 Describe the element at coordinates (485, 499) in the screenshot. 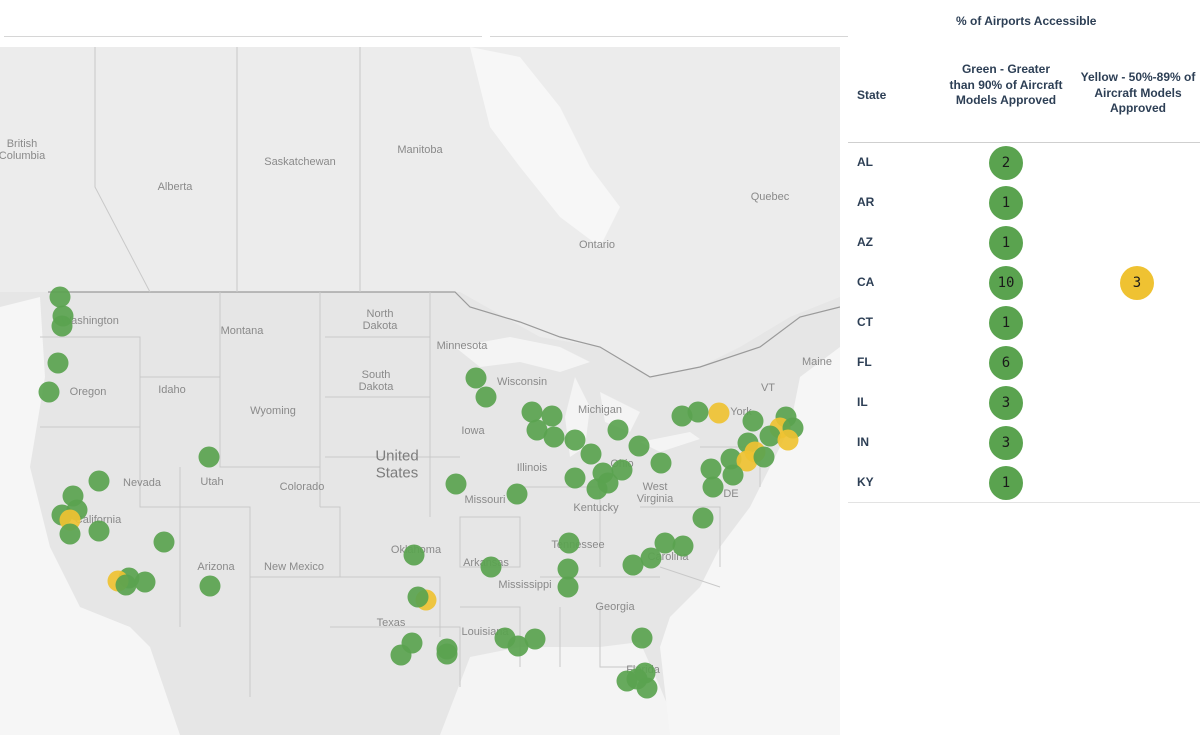

I see `map-place-label: Missouri` at that location.